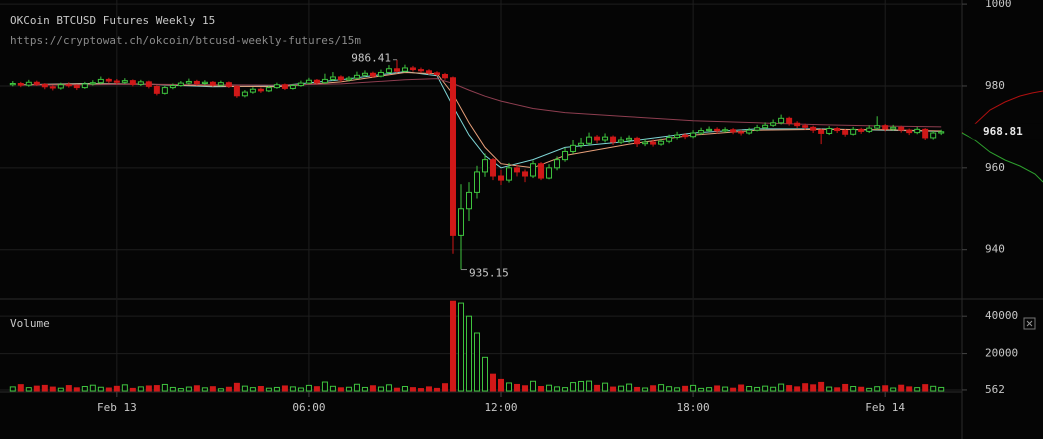 This screenshot has height=439, width=1043. Describe the element at coordinates (117, 407) in the screenshot. I see `x-tick-label: Feb 13` at that location.